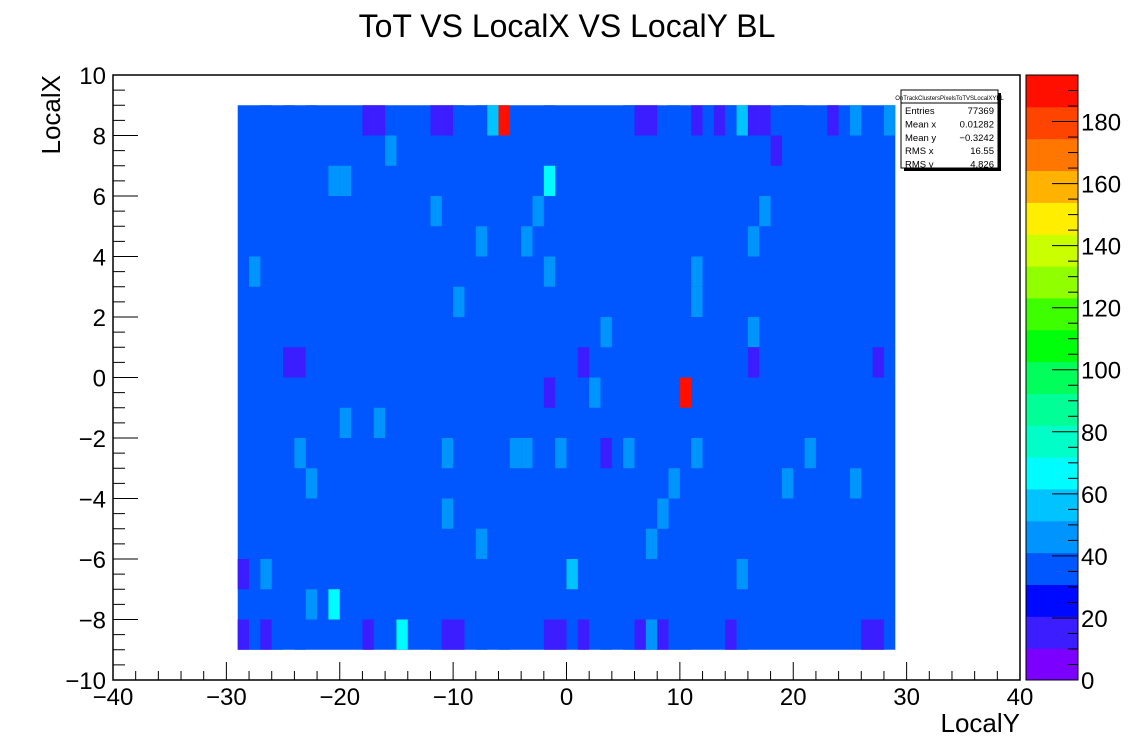 This screenshot has width=1134, height=756. What do you see at coordinates (982, 165) in the screenshot?
I see `stats-row-value: 4.826` at bounding box center [982, 165].